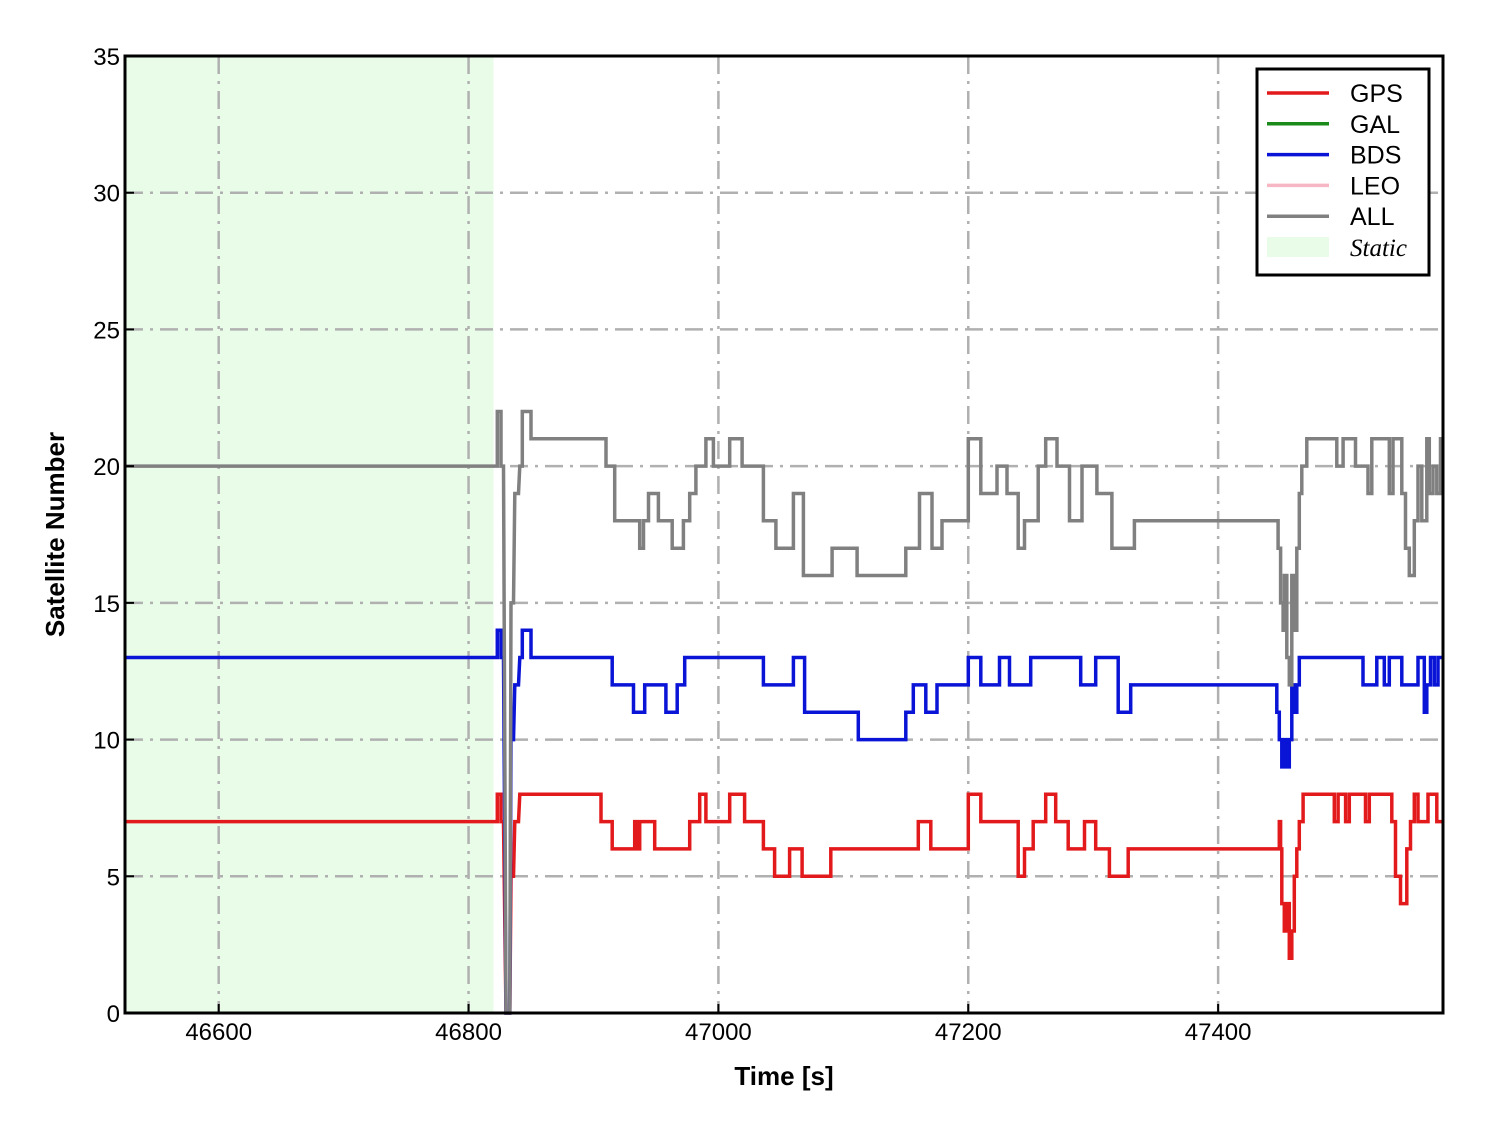 This screenshot has height=1133, width=1488. I want to click on x-axis-title: Time [s], so click(783, 1076).